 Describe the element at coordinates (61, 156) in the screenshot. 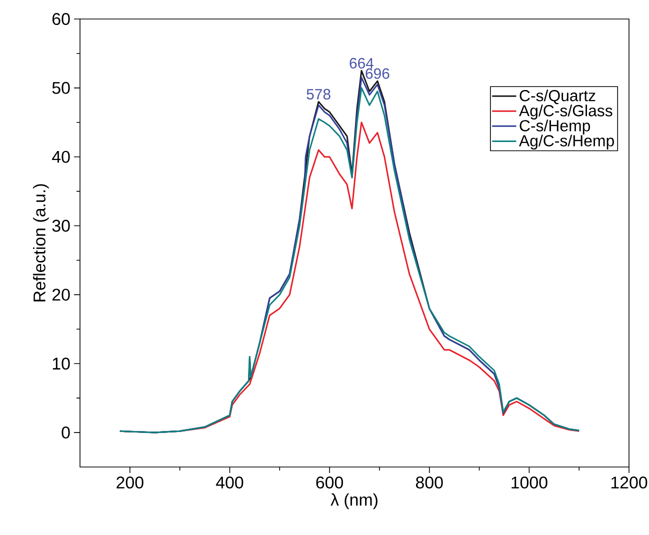

I see `y-tick-label: 40` at that location.